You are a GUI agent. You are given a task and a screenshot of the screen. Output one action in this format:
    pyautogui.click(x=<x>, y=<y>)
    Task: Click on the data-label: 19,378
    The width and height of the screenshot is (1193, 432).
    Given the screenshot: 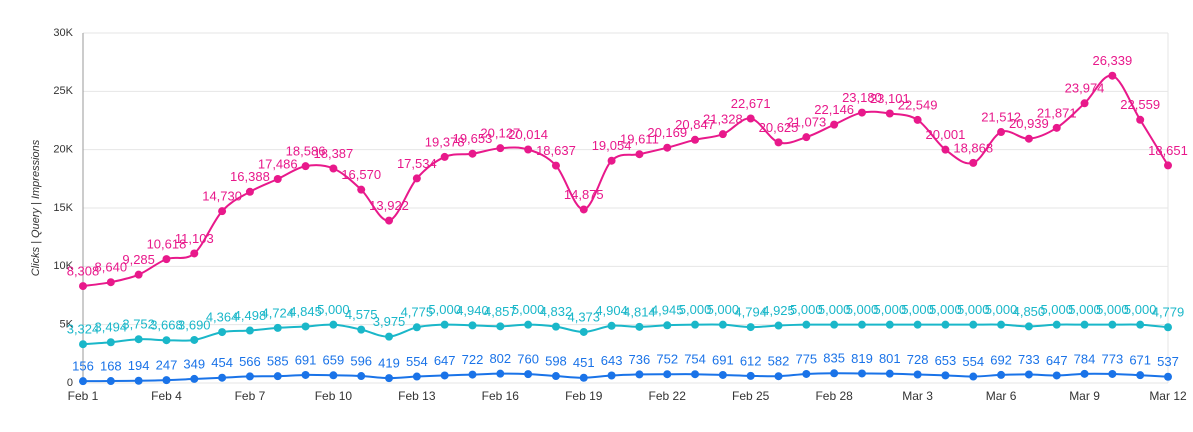 What is the action you would take?
    pyautogui.click(x=445, y=141)
    